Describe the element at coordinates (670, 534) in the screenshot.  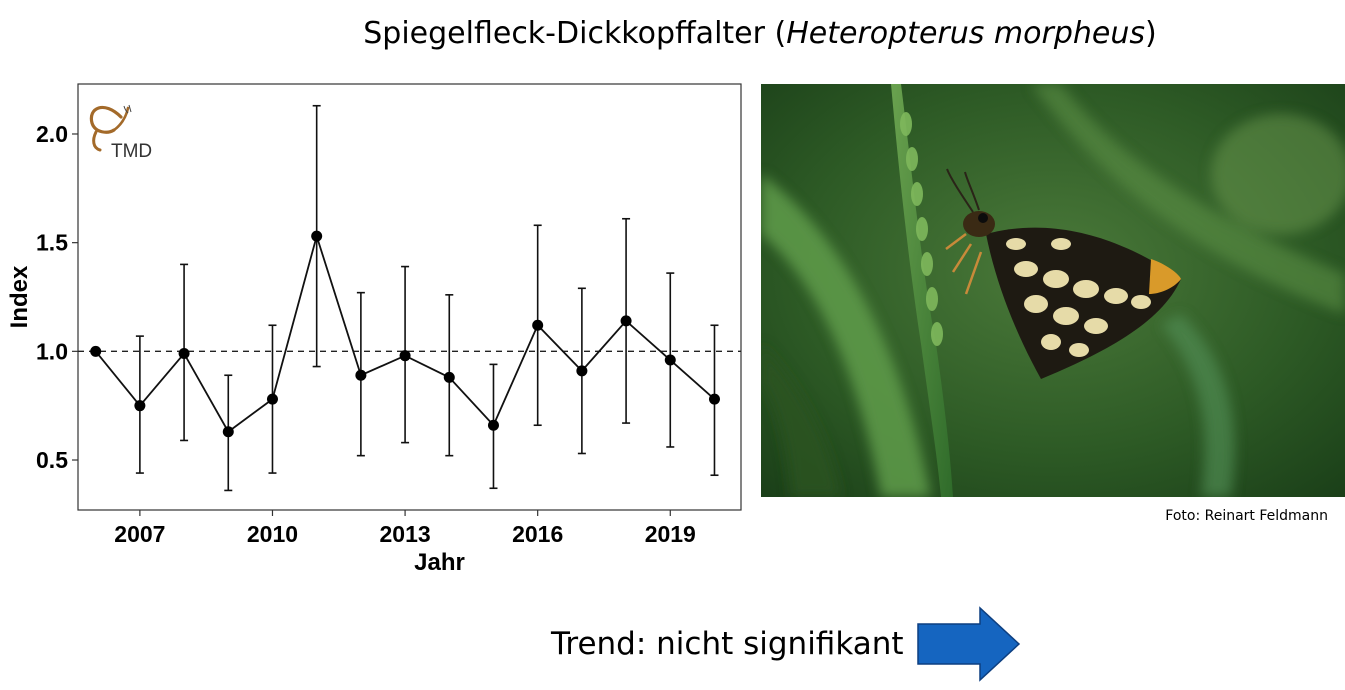
I see `x-tick-label: 2019` at that location.